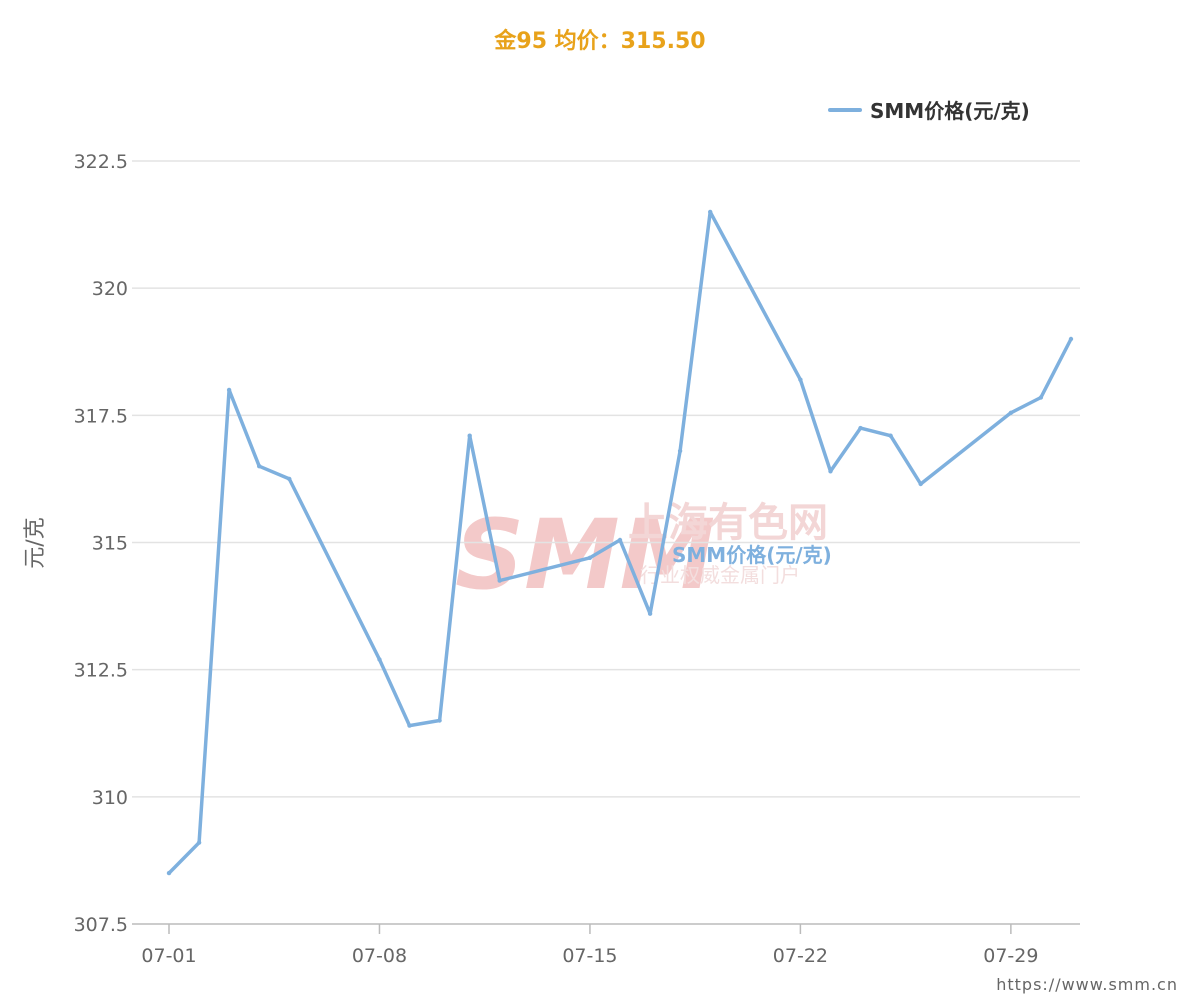 The image size is (1200, 1000). I want to click on y-tick-label: 320, so click(110, 289).